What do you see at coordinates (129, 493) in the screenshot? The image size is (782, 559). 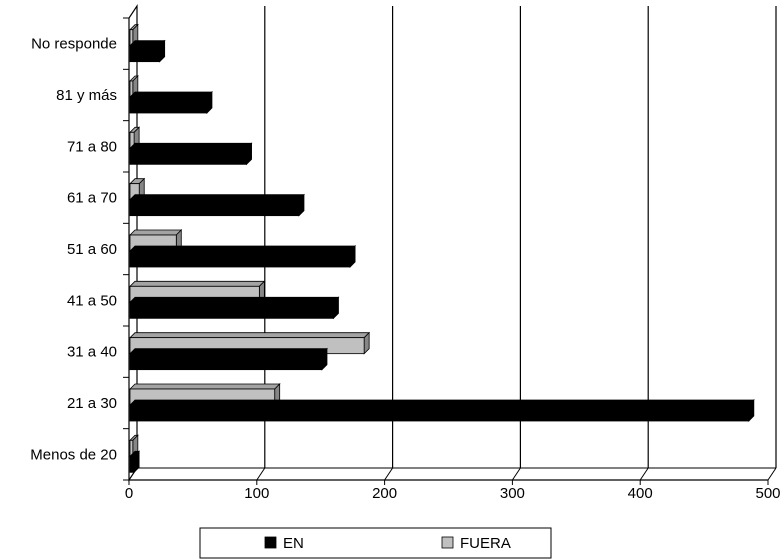 I see `x-tick-label: 0` at bounding box center [129, 493].